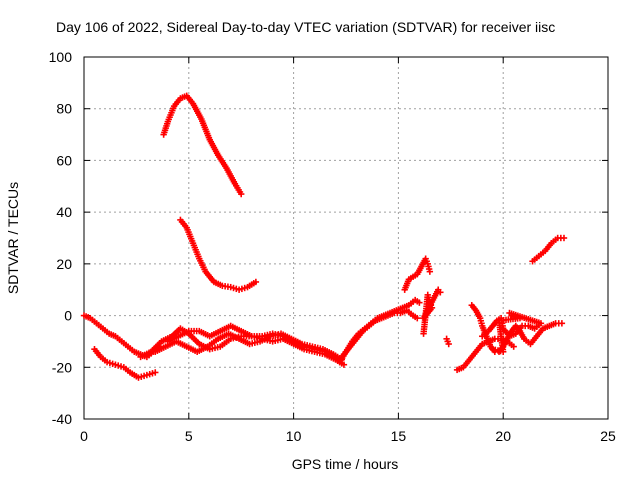 The width and height of the screenshot is (640, 480). I want to click on y-tick-label: 60, so click(64, 160).